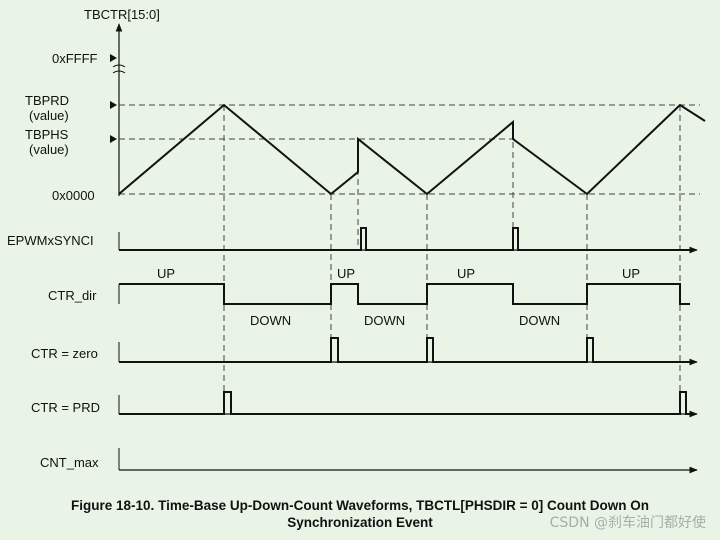  What do you see at coordinates (69, 462) in the screenshot?
I see `max-signal-label: CNT_max` at bounding box center [69, 462].